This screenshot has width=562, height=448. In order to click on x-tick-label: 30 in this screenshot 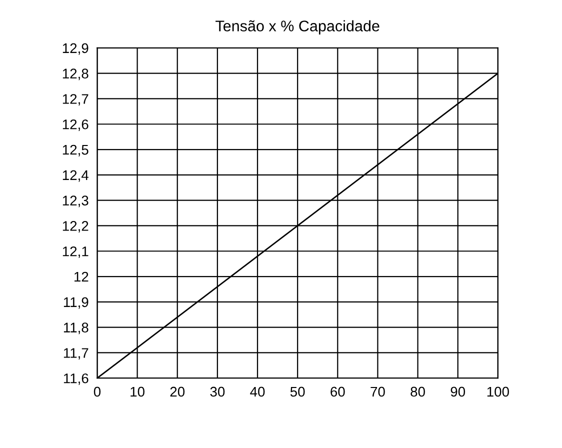, I will do `click(217, 391)`.